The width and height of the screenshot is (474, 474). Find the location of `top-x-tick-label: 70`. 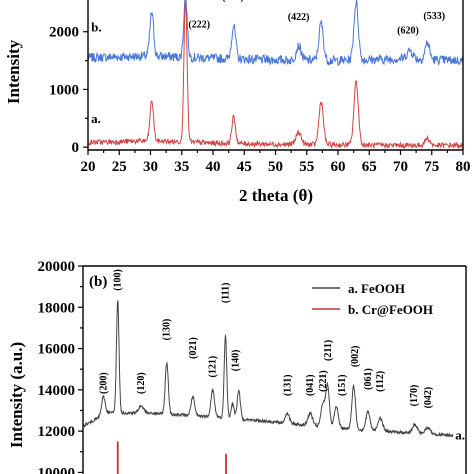

top-x-tick-label: 70 is located at coordinates (400, 167).